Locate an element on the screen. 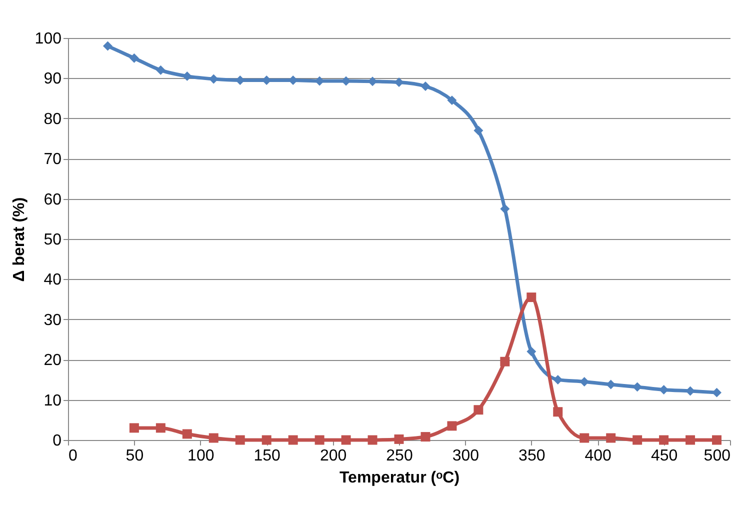 Image resolution: width=756 pixels, height=505 pixels. x-tick-label: 450 is located at coordinates (664, 456).